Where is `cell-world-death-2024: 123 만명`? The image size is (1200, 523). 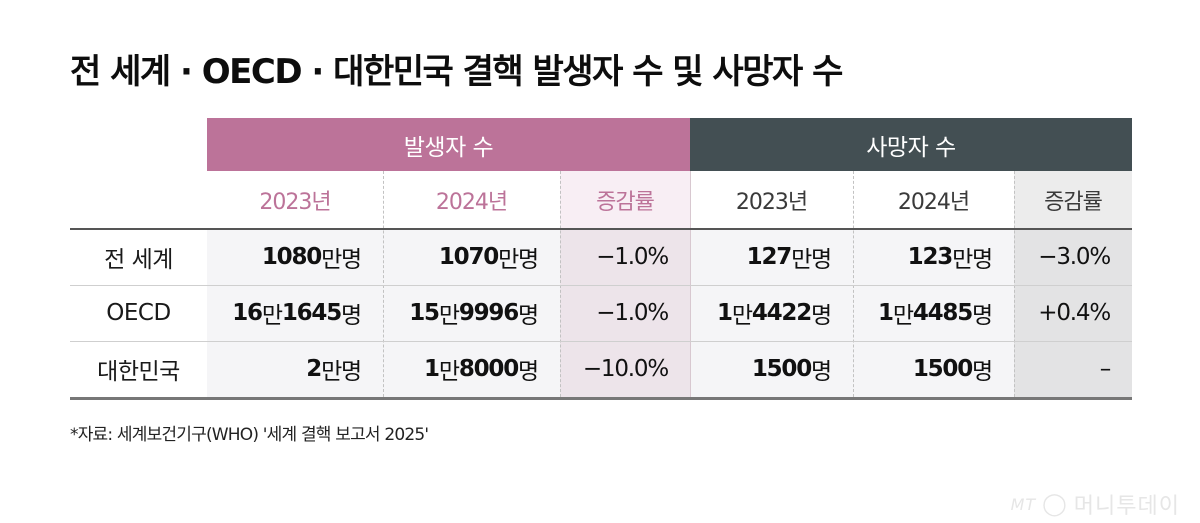 cell-world-death-2024: 123 만명 is located at coordinates (933, 257).